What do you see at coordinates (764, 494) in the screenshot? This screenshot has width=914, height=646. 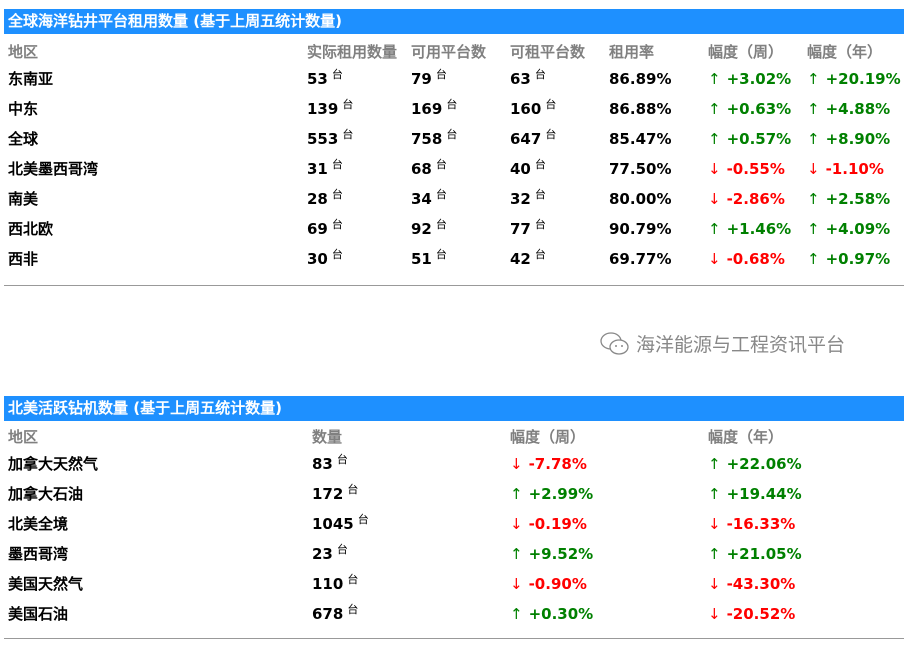 I see `yearly-change: +19.44%` at bounding box center [764, 494].